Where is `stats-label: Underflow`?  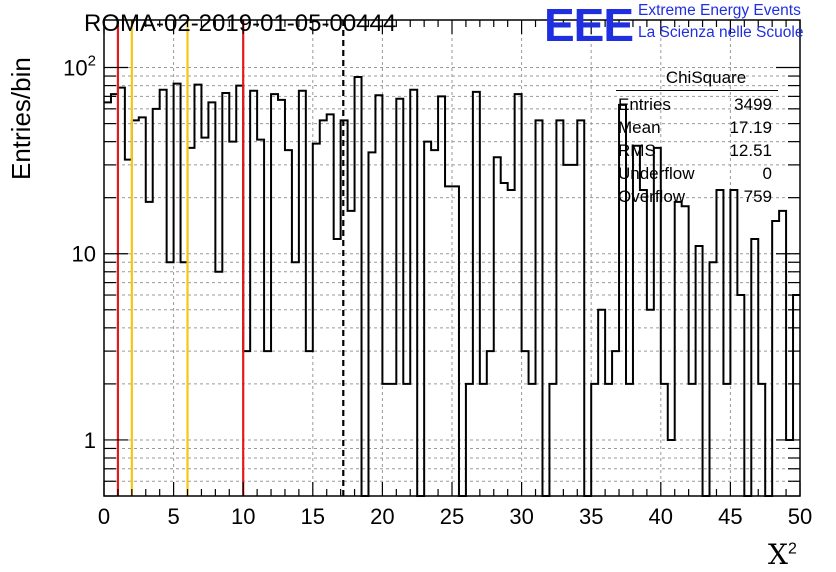 stats-label: Underflow is located at coordinates (656, 173).